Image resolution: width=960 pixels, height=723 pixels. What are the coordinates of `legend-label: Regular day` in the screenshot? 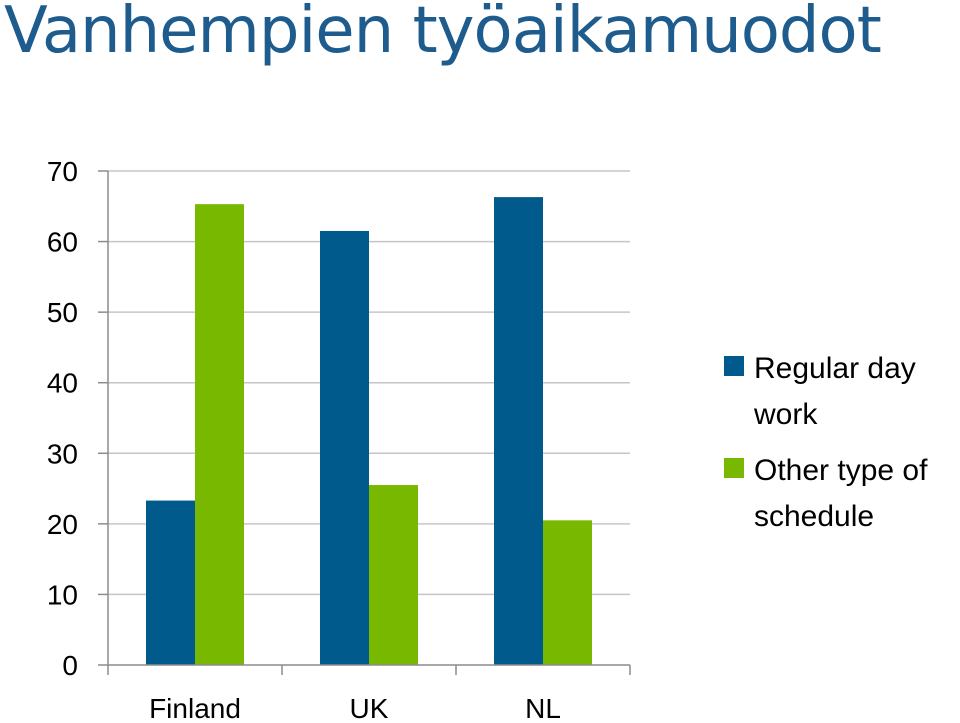 It's located at (835, 368).